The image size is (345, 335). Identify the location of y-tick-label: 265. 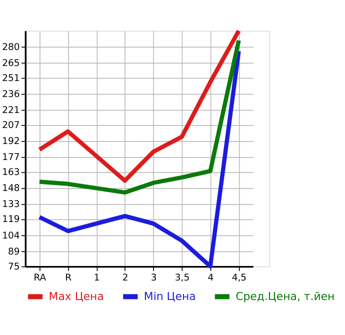
(11, 63).